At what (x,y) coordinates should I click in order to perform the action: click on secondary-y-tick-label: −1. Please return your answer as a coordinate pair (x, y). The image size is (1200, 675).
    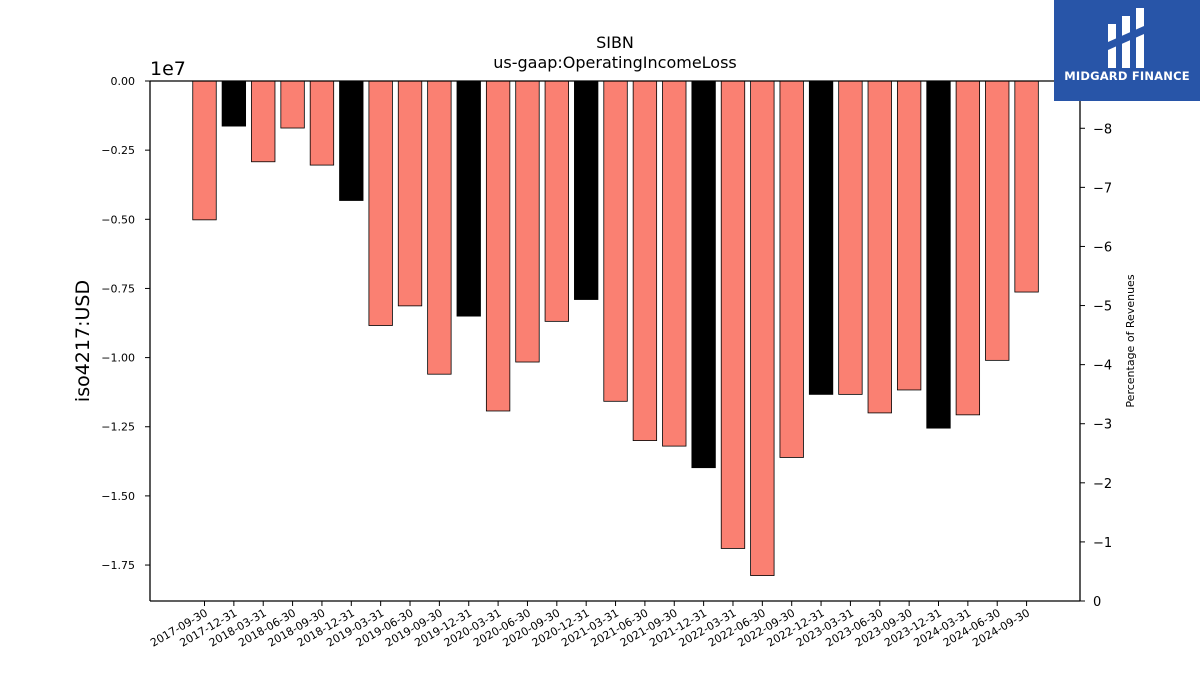
    Looking at the image, I should click on (1102, 543).